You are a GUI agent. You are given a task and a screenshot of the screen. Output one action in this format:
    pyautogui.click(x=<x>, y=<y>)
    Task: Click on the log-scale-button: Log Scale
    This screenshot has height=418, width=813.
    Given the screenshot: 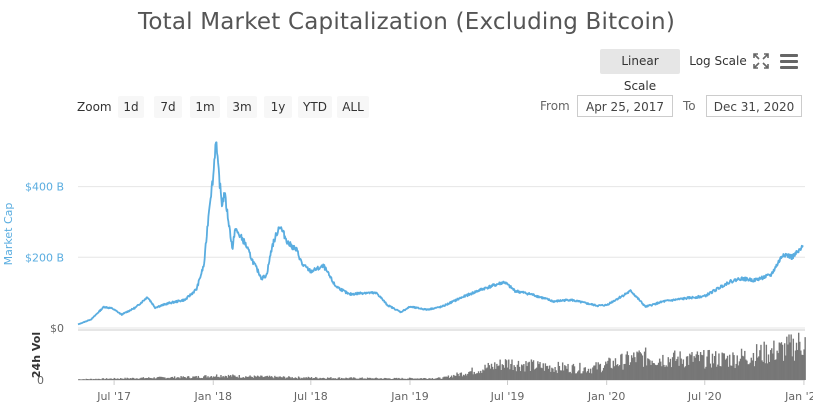 What is the action you would take?
    pyautogui.click(x=718, y=61)
    